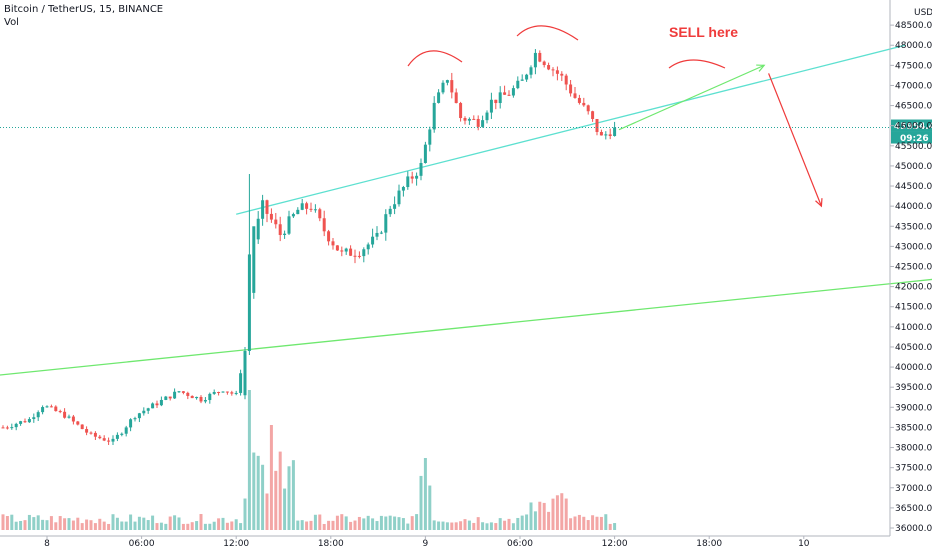 The image size is (932, 550). What do you see at coordinates (913, 288) in the screenshot?
I see `y-tick-label: 42000.00` at bounding box center [913, 288].